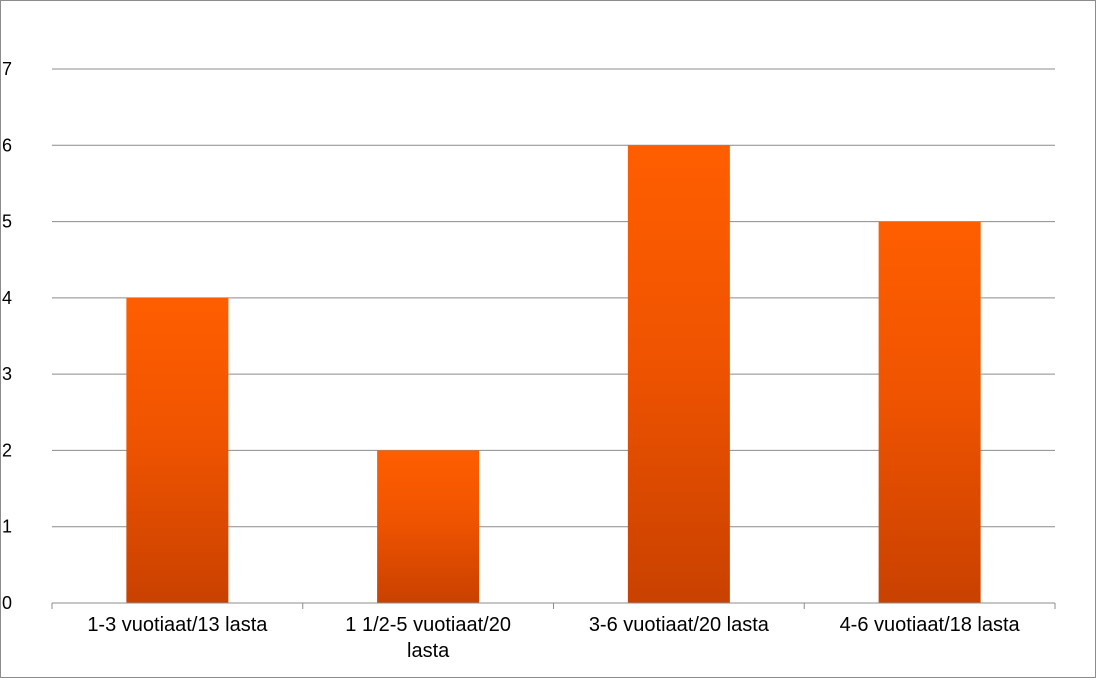 Image resolution: width=1096 pixels, height=678 pixels. I want to click on y-tick-label: 5, so click(7, 222).